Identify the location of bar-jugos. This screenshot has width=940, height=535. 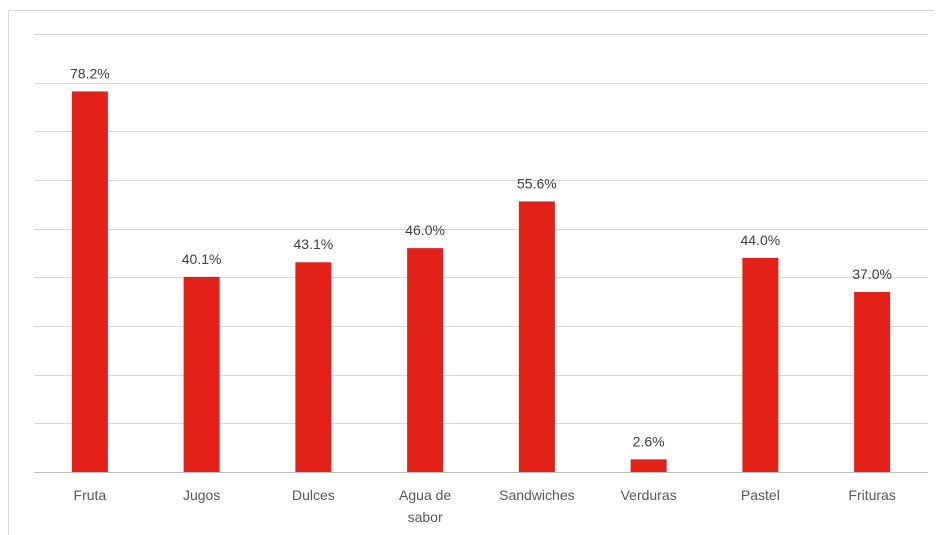
(201, 374).